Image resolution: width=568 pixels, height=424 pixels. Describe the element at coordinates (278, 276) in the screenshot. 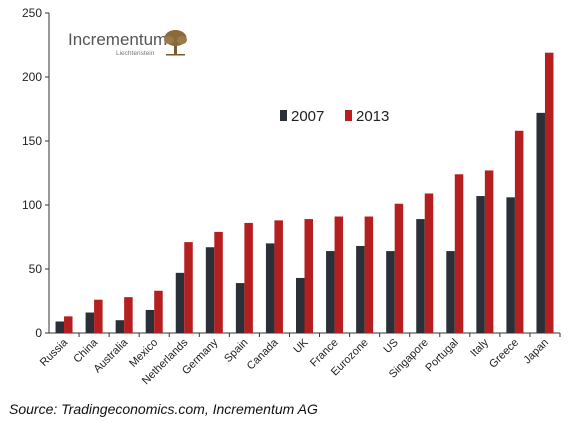

I see `bar-2013-canada` at that location.